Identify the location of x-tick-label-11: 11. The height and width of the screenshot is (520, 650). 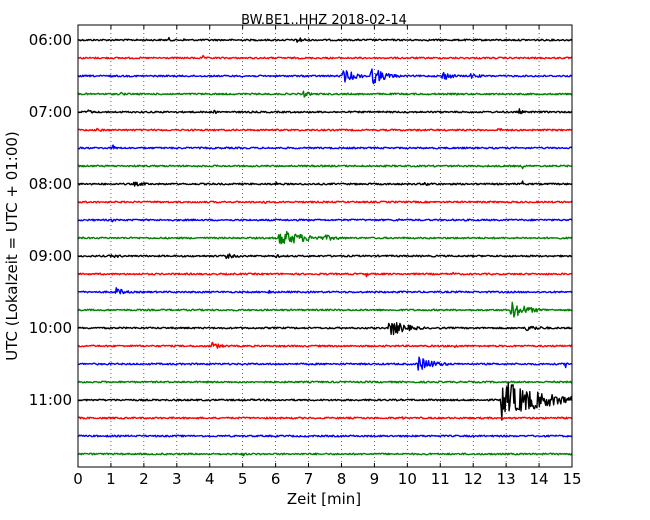
(440, 479).